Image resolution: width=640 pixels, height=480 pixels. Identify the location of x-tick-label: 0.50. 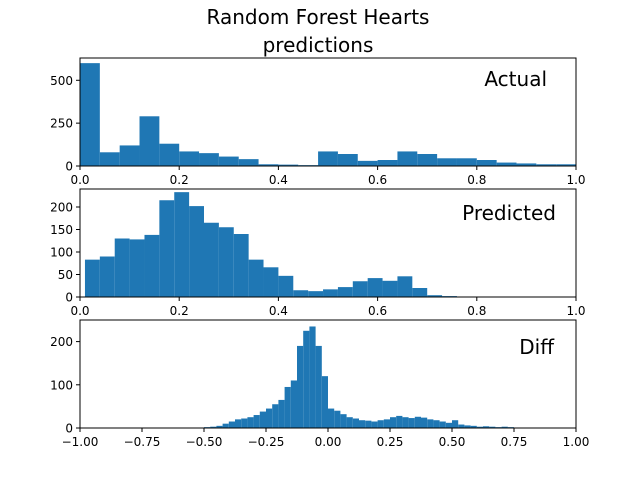
(452, 442).